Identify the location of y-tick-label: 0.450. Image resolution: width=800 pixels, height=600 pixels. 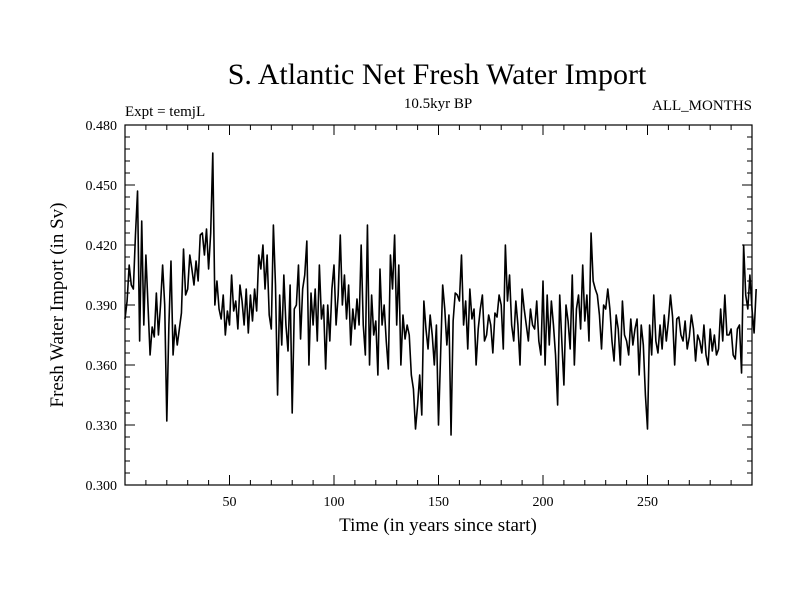
(102, 186).